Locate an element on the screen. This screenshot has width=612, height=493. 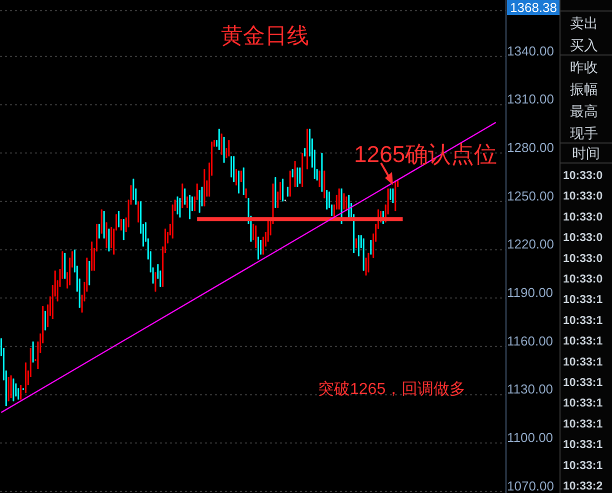
y-tick-label: 1340.00 is located at coordinates (530, 50).